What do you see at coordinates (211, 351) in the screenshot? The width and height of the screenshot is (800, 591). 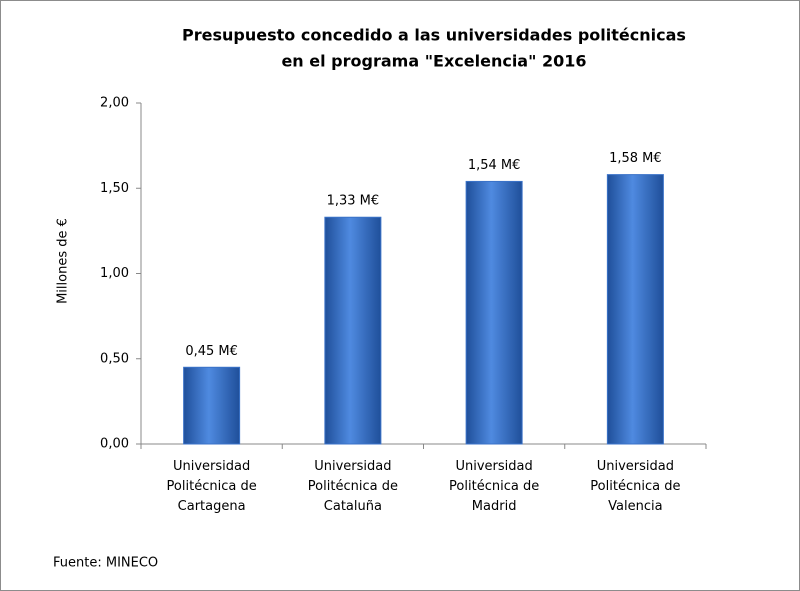 I see `value-label: 0,45 M€` at bounding box center [211, 351].